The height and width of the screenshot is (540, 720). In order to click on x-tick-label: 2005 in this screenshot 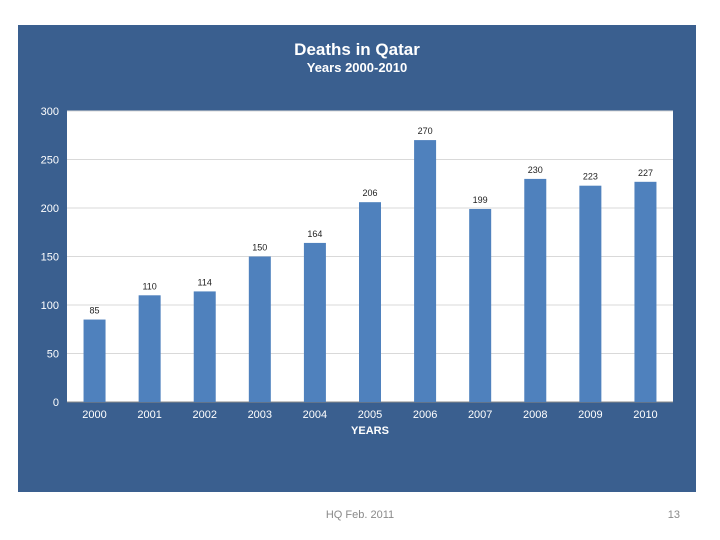, I will do `click(370, 415)`.